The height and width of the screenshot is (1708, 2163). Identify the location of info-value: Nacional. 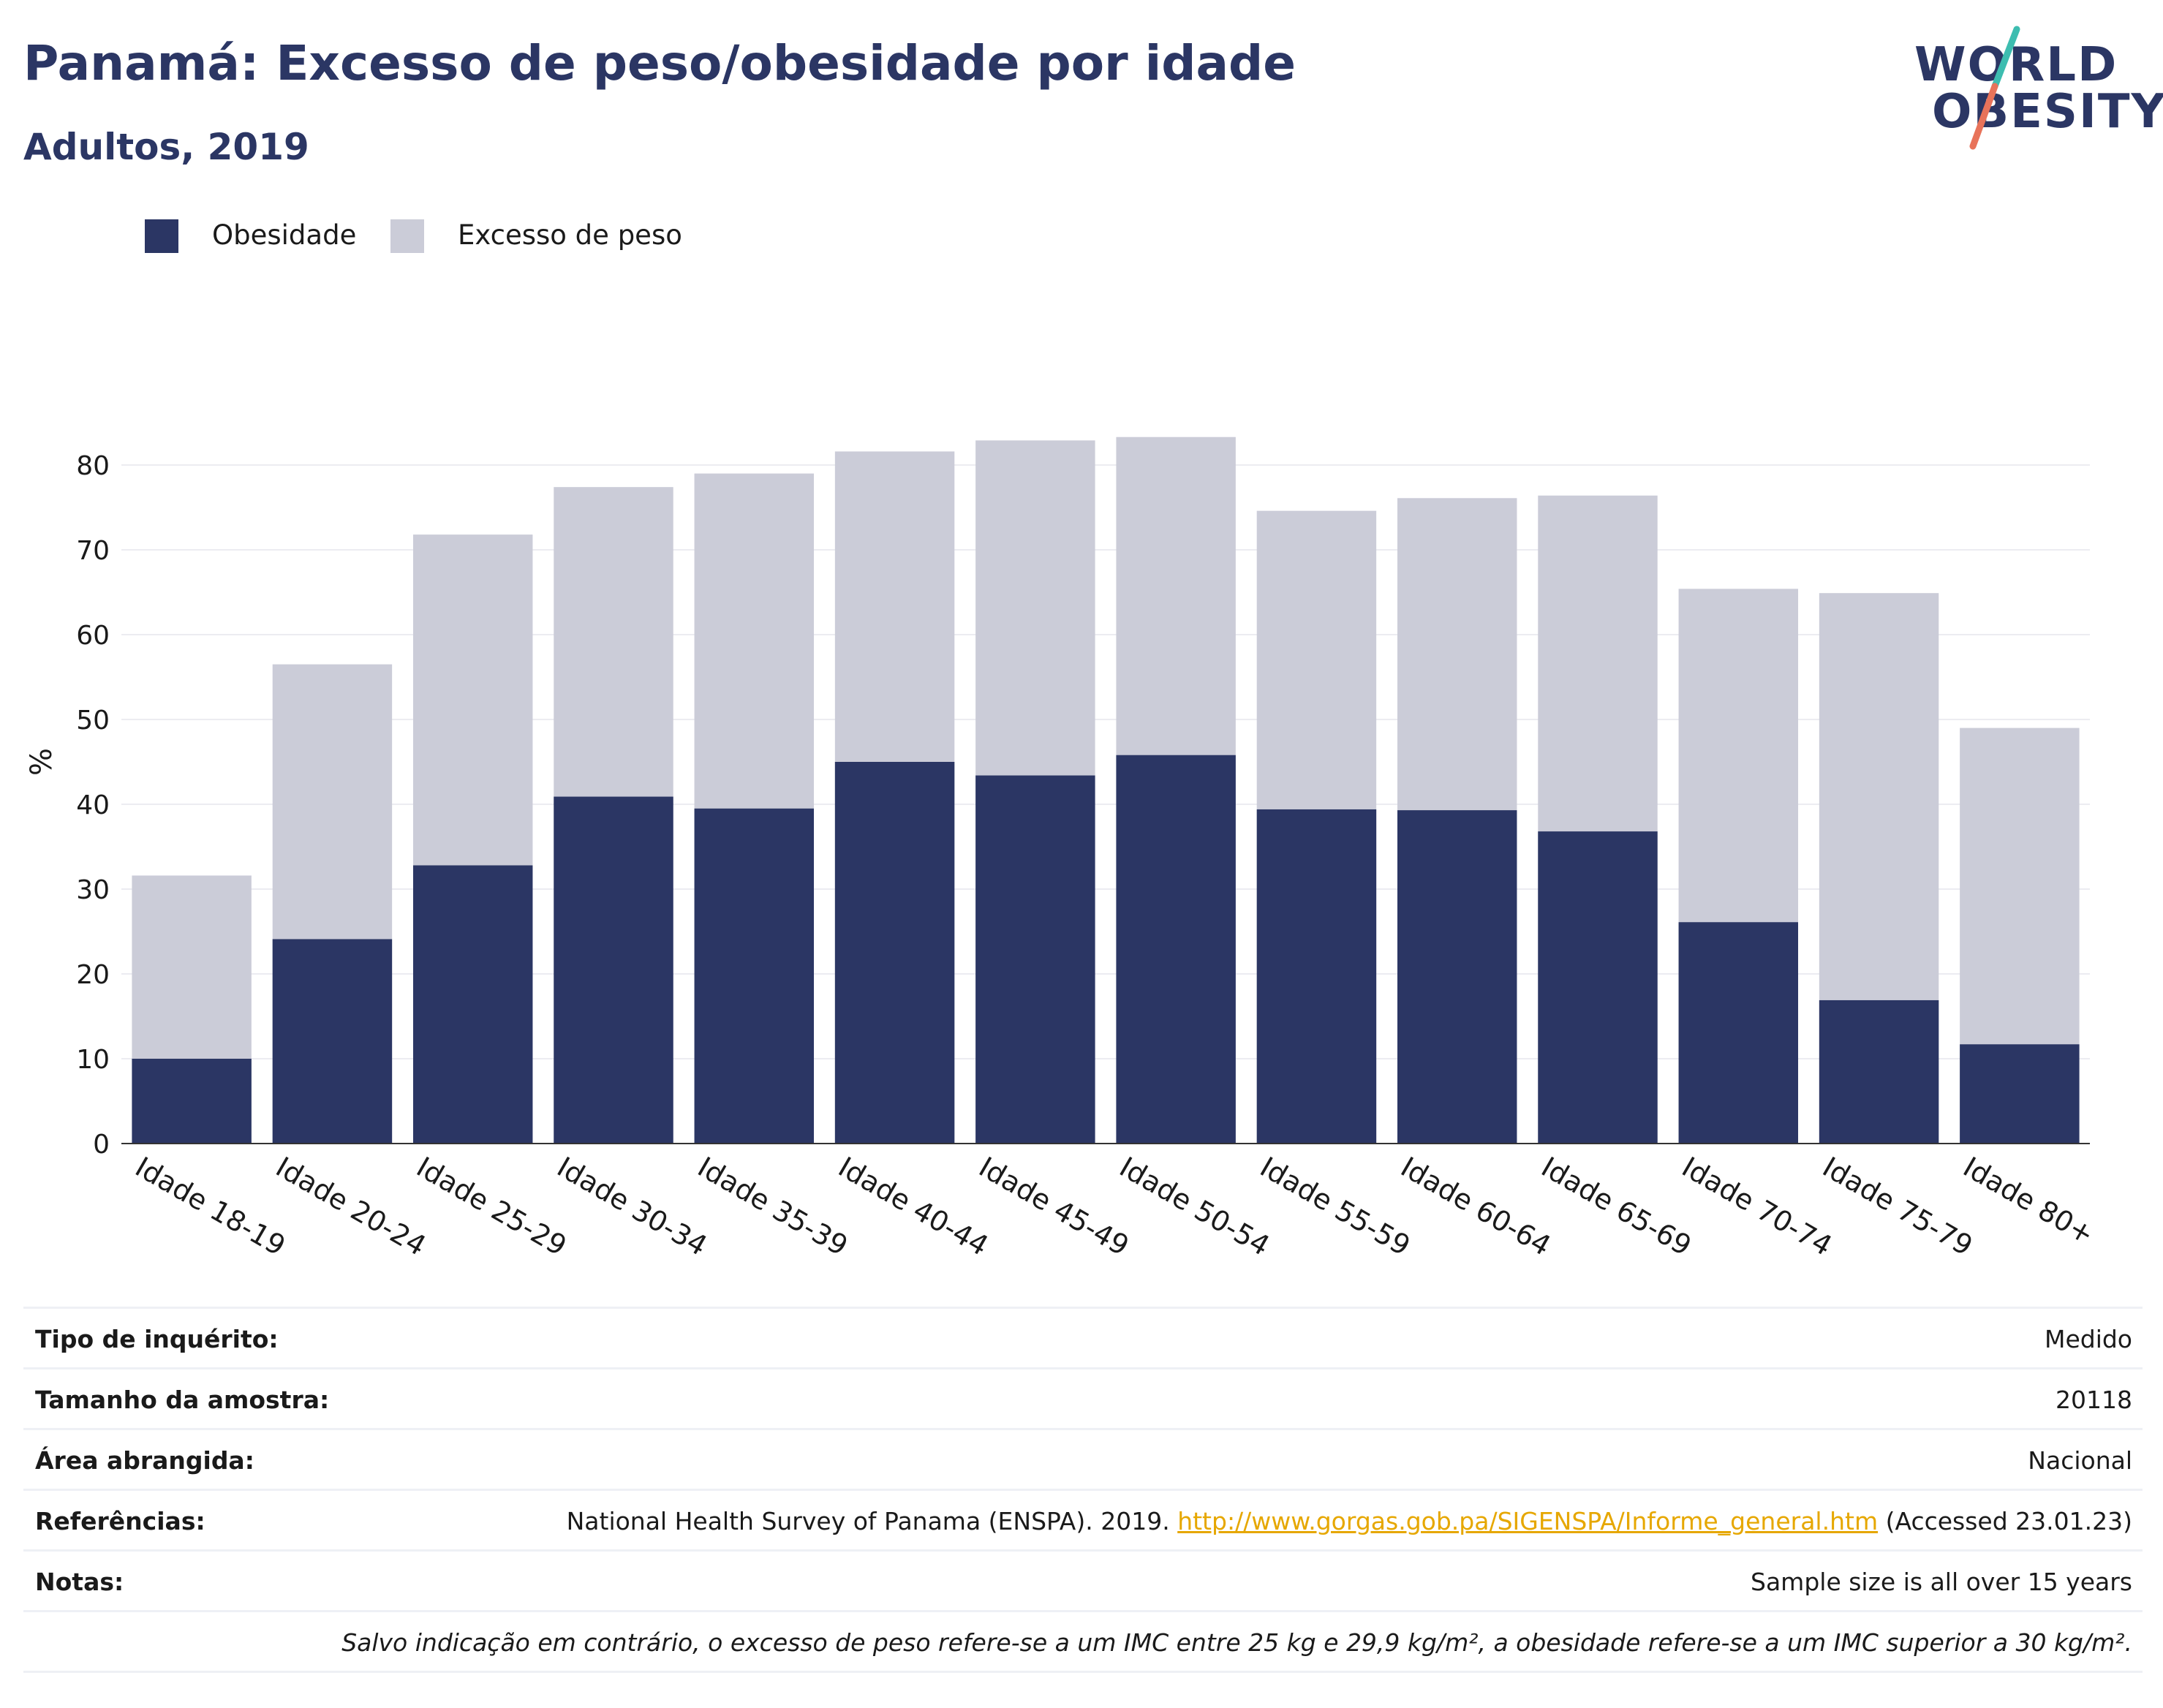
(2080, 1460).